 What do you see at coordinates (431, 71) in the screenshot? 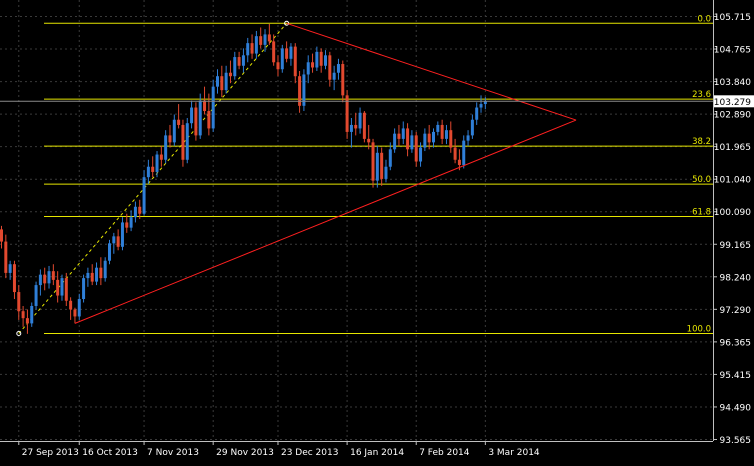
I see `triangle-upper-line` at bounding box center [431, 71].